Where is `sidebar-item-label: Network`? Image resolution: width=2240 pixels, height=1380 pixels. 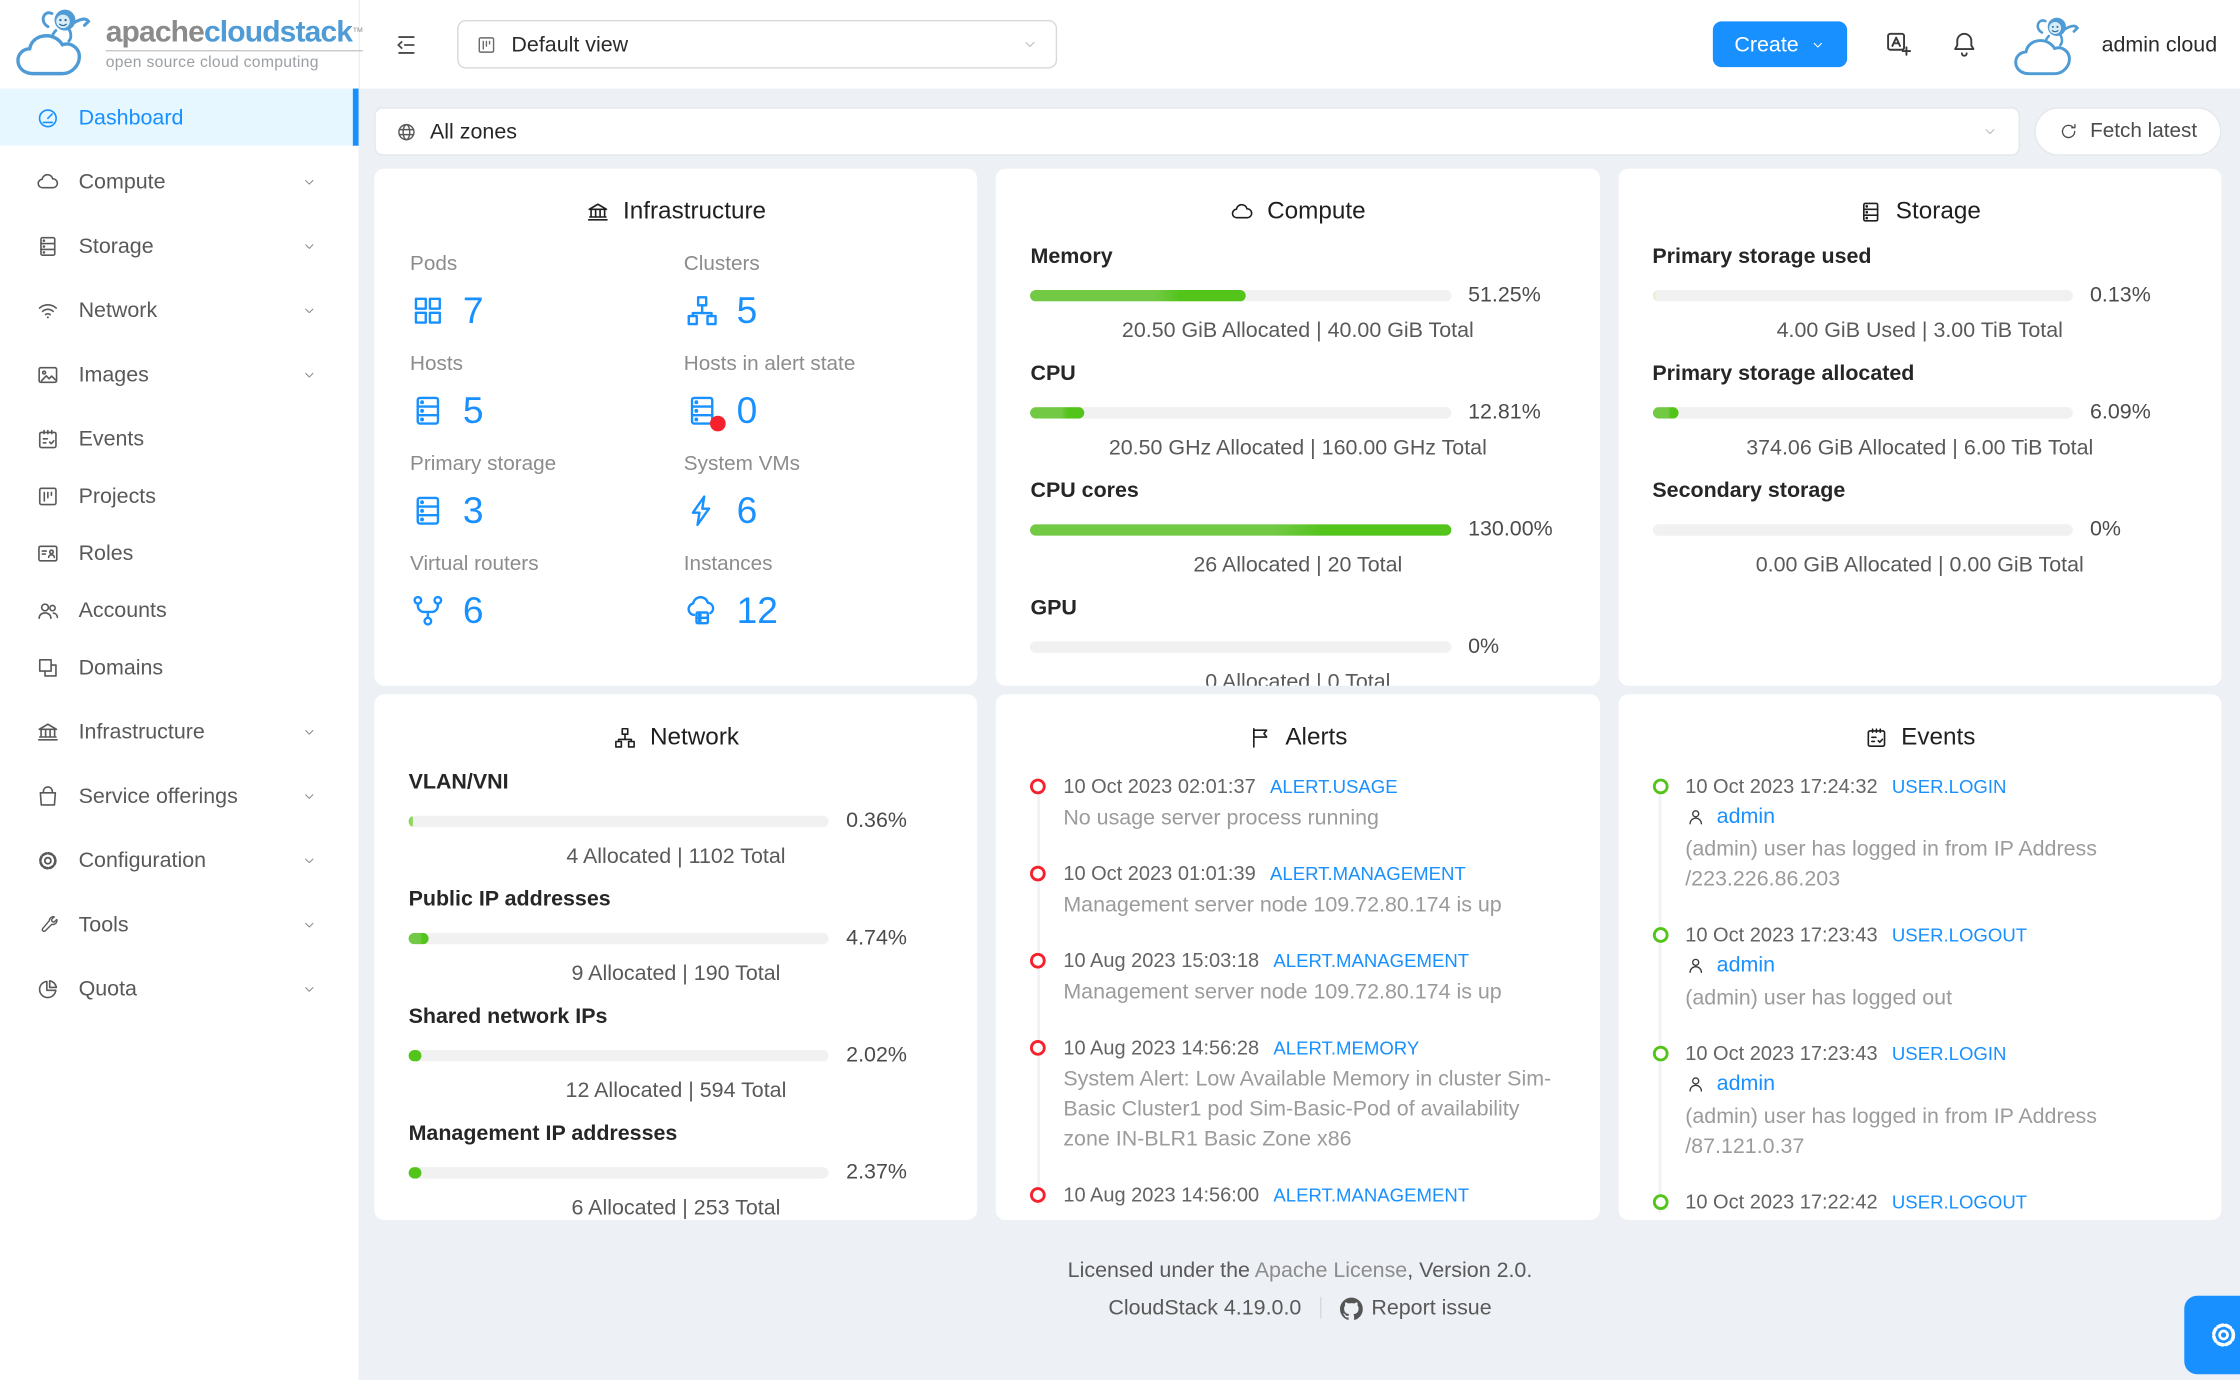
sidebar-item-label: Network is located at coordinates (118, 310).